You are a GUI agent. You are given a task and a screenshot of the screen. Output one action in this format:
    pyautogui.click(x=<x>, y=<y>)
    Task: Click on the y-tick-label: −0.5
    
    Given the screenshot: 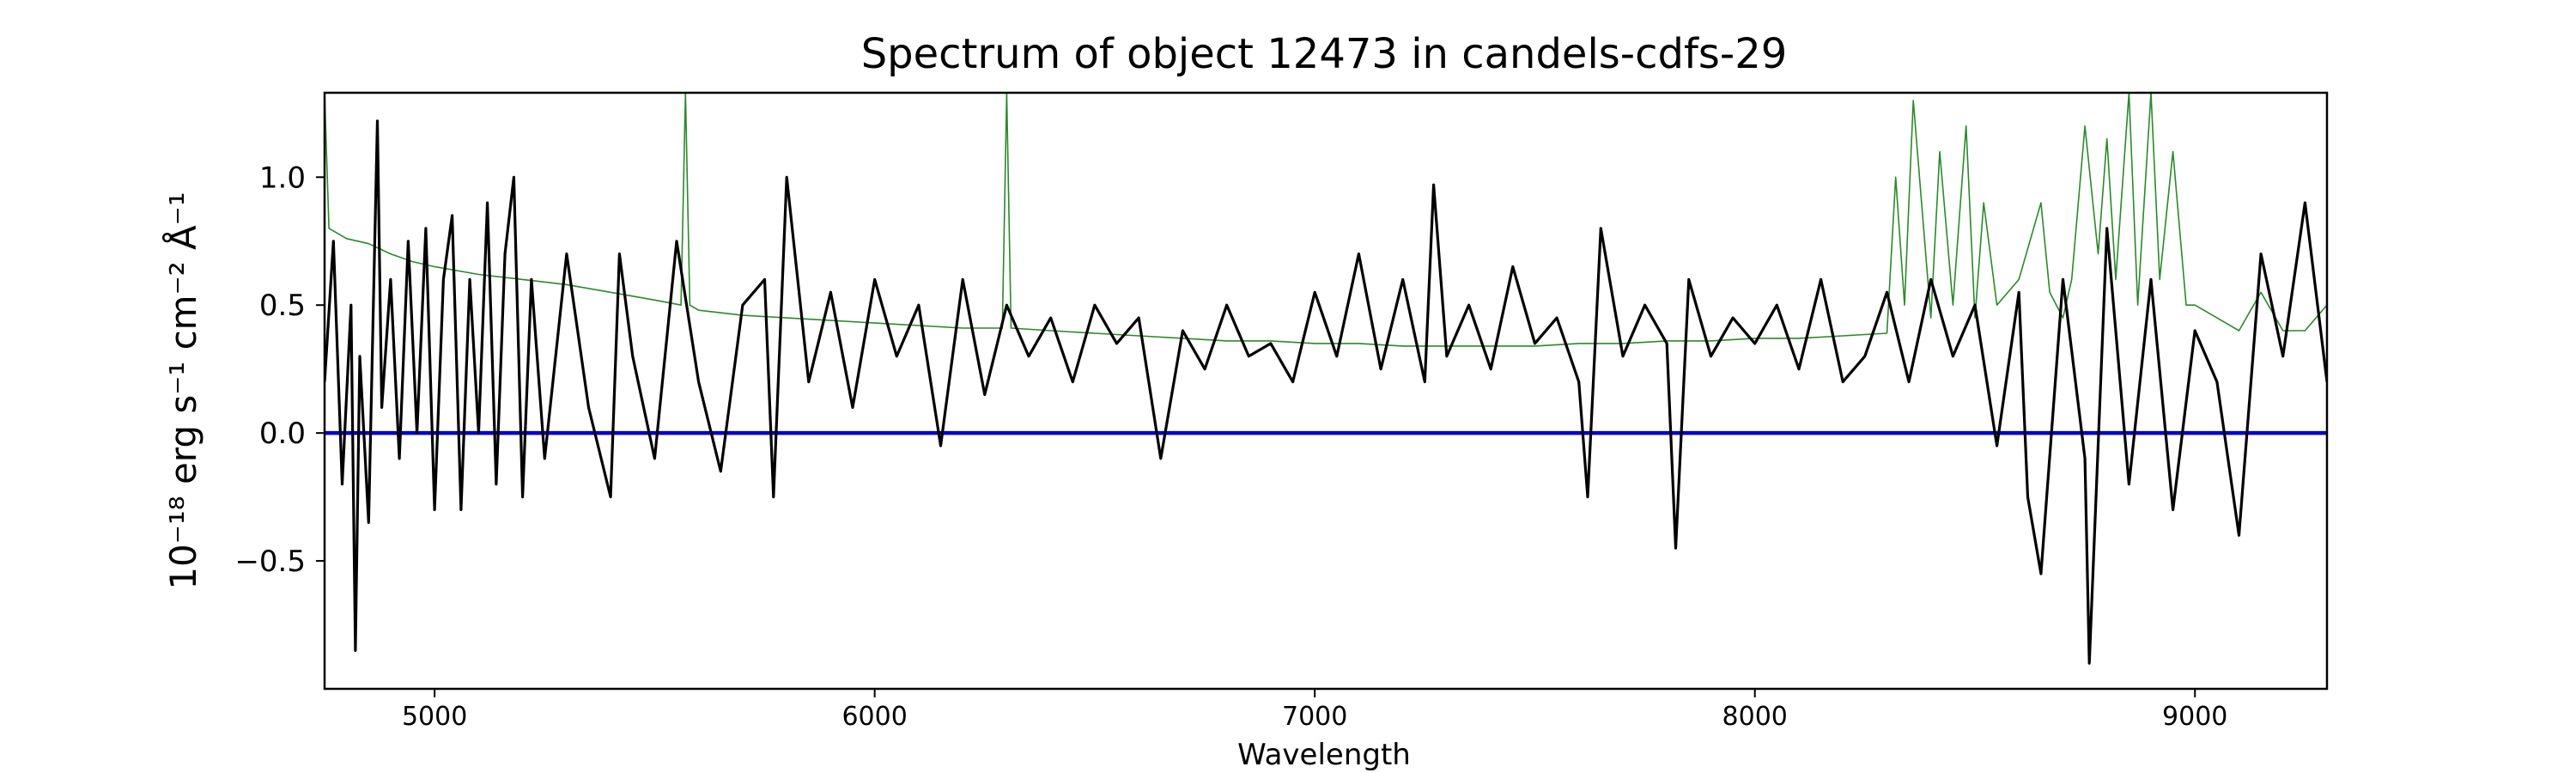 What is the action you would take?
    pyautogui.click(x=270, y=562)
    